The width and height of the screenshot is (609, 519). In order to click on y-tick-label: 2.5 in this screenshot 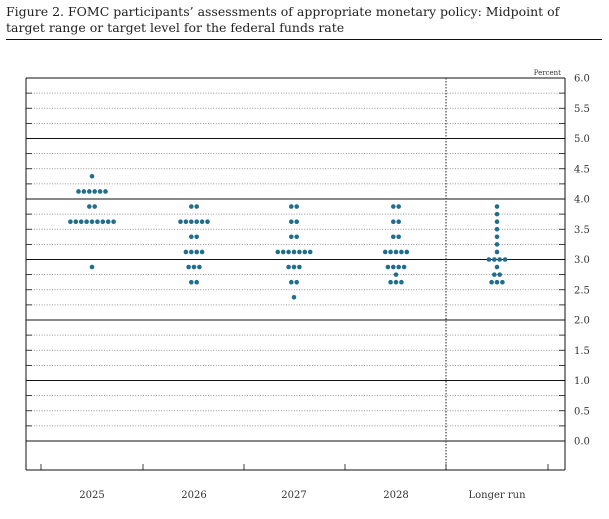, I will do `click(582, 290)`.